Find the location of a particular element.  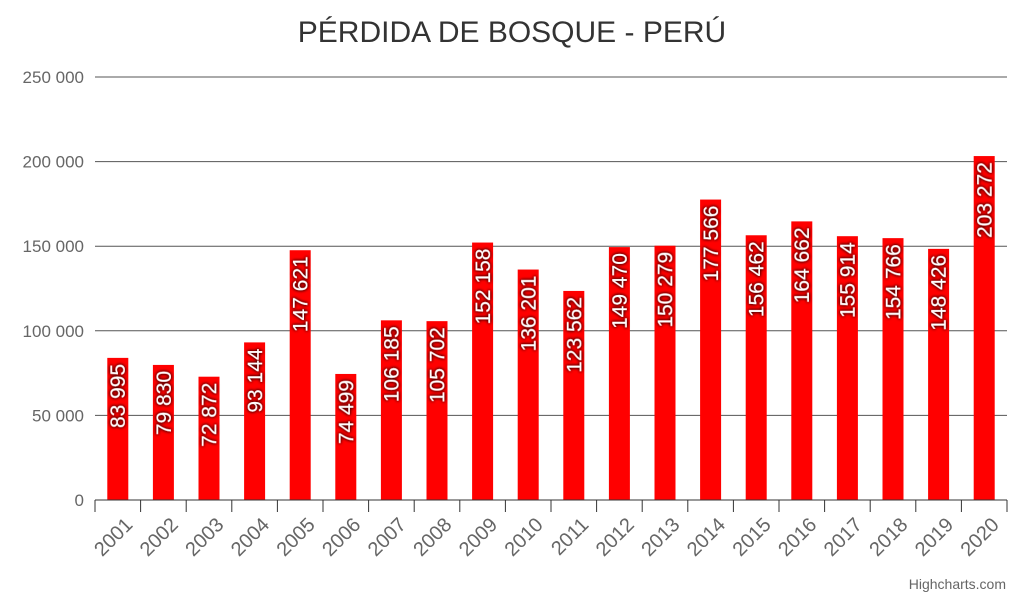

y-tick-label: 50 000 is located at coordinates (58, 415).